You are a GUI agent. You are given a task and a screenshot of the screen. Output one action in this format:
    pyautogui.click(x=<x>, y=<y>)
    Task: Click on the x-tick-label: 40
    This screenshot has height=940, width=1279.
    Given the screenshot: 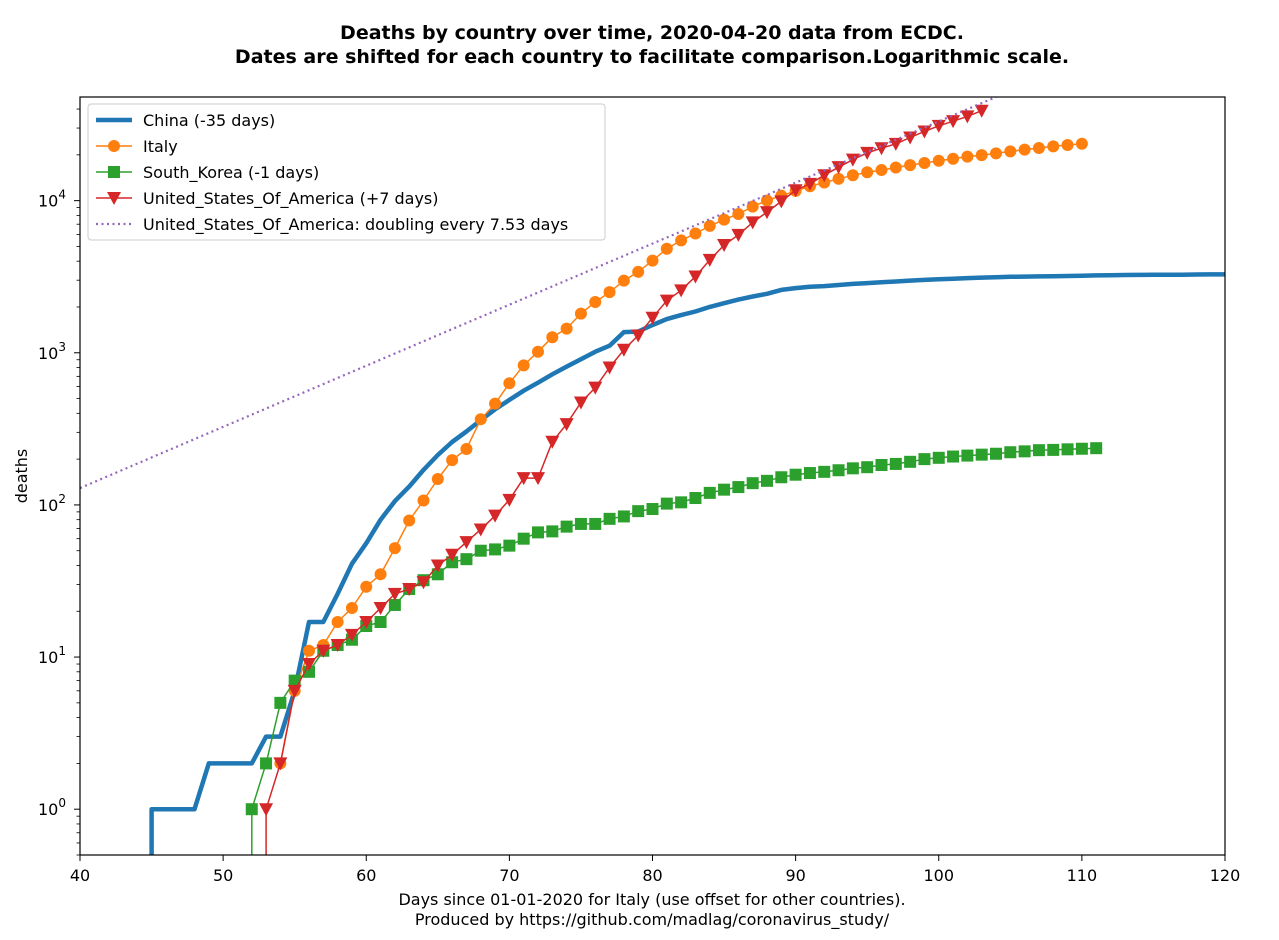 What is the action you would take?
    pyautogui.click(x=80, y=875)
    